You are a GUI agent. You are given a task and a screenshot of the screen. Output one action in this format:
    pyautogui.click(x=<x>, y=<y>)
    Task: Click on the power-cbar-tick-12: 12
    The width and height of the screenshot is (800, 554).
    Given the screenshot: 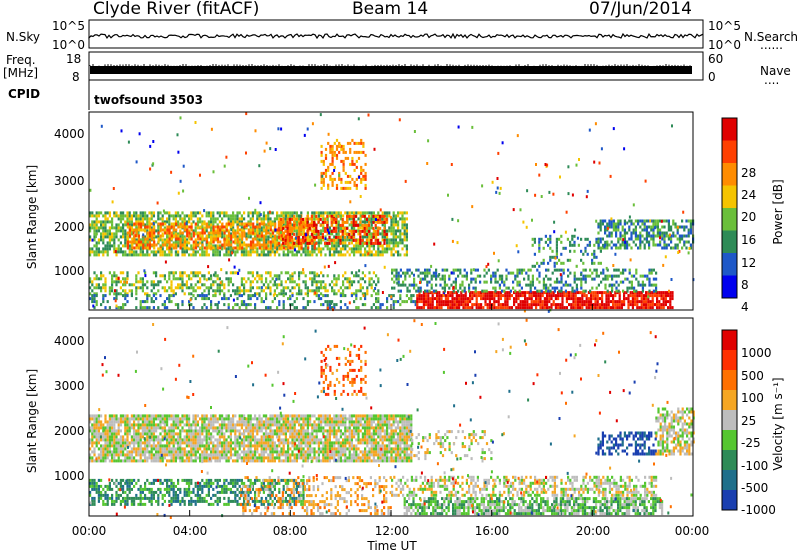 What is the action you would take?
    pyautogui.click(x=749, y=263)
    